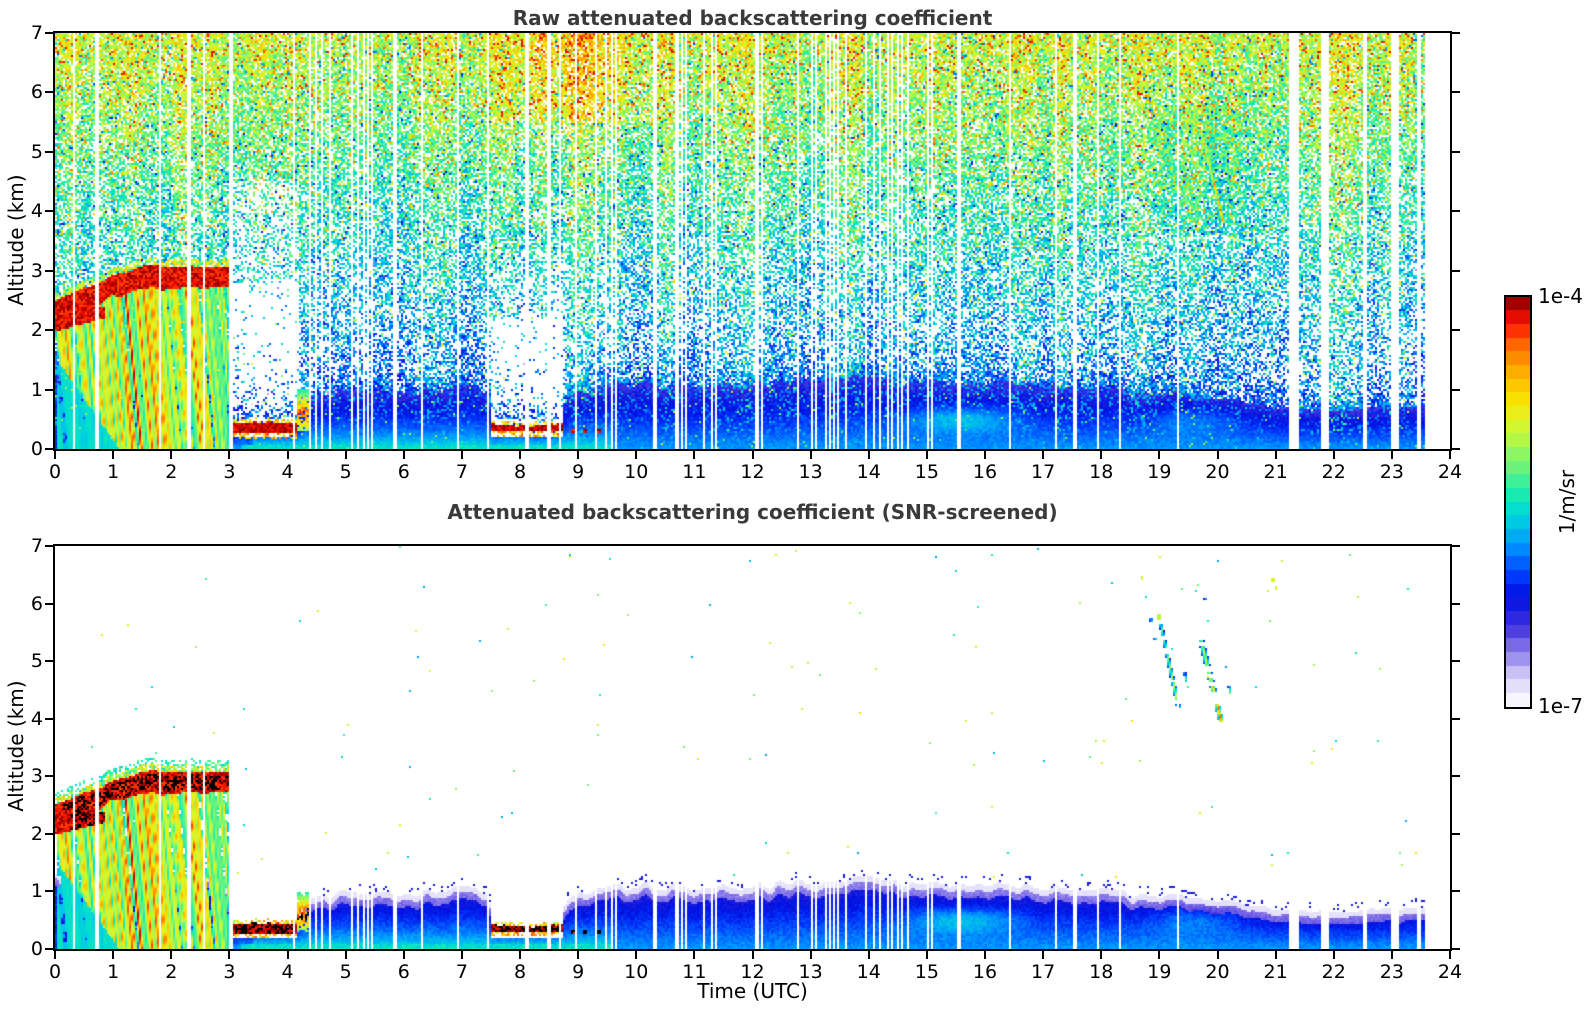  I want to click on x-tick-label: 6, so click(403, 472).